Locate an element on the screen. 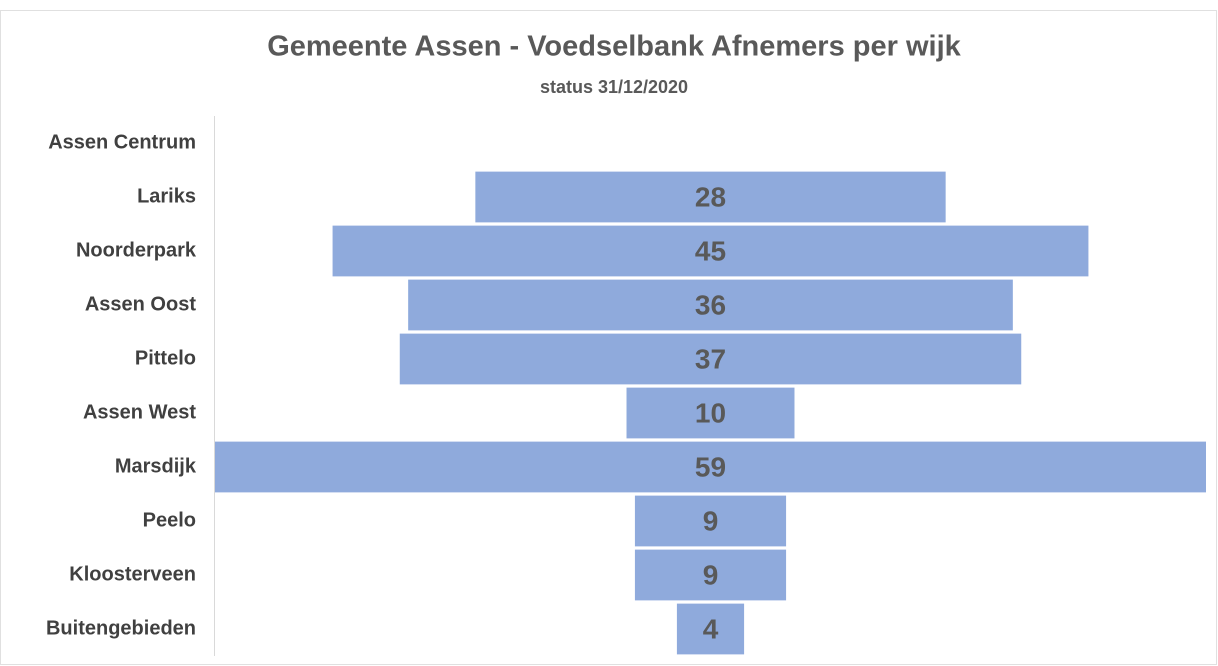 This screenshot has height=666, width=1218. category-label: Buitengebieden is located at coordinates (121, 628).